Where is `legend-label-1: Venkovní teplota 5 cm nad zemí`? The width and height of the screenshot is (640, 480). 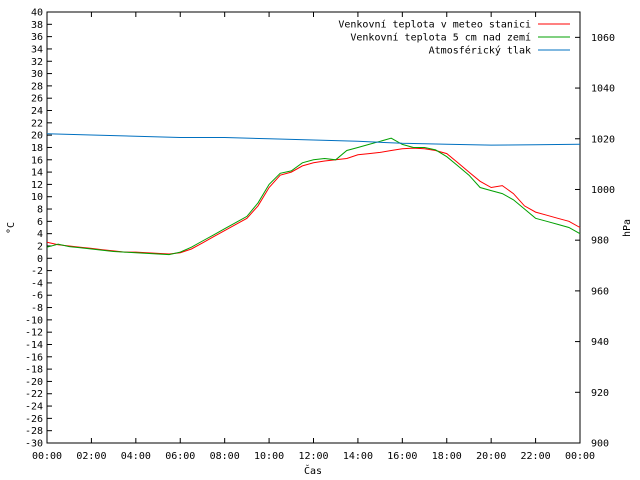
legend-label-1: Venkovní teplota 5 cm nad zemí is located at coordinates (440, 38).